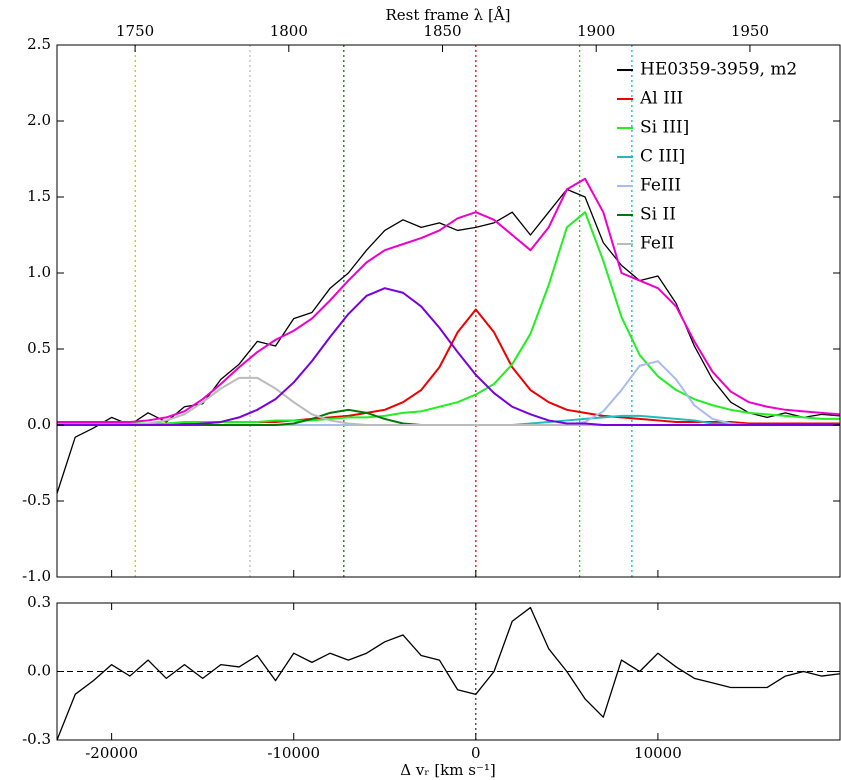  Describe the element at coordinates (111, 753) in the screenshot. I see `x-tick-label: -20000` at that location.